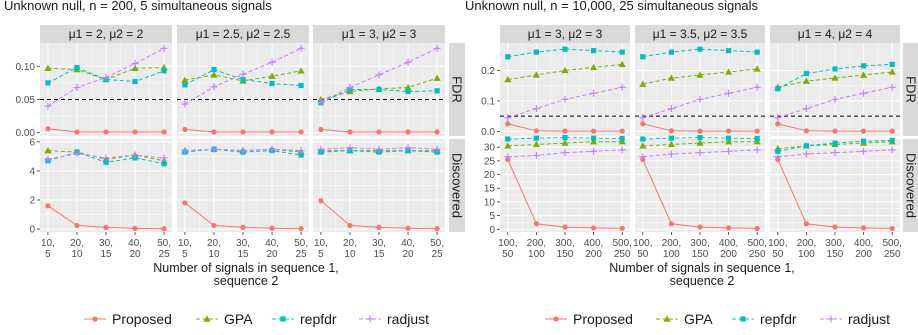 This screenshot has height=335, width=918. What do you see at coordinates (698, 319) in the screenshot?
I see `legend-label: GPA` at bounding box center [698, 319].